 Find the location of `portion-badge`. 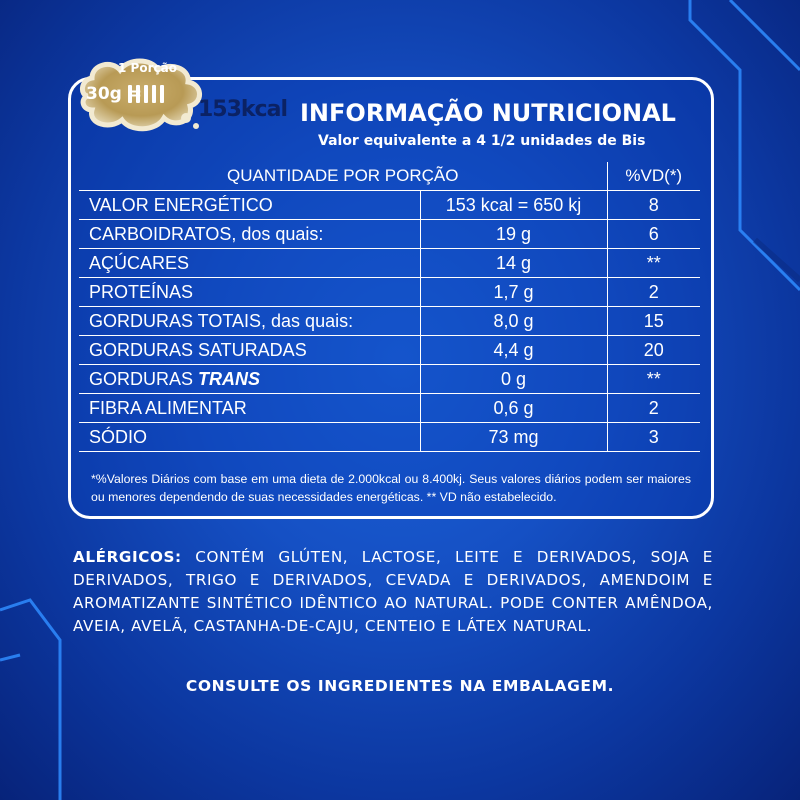

portion-badge is located at coordinates (143, 95).